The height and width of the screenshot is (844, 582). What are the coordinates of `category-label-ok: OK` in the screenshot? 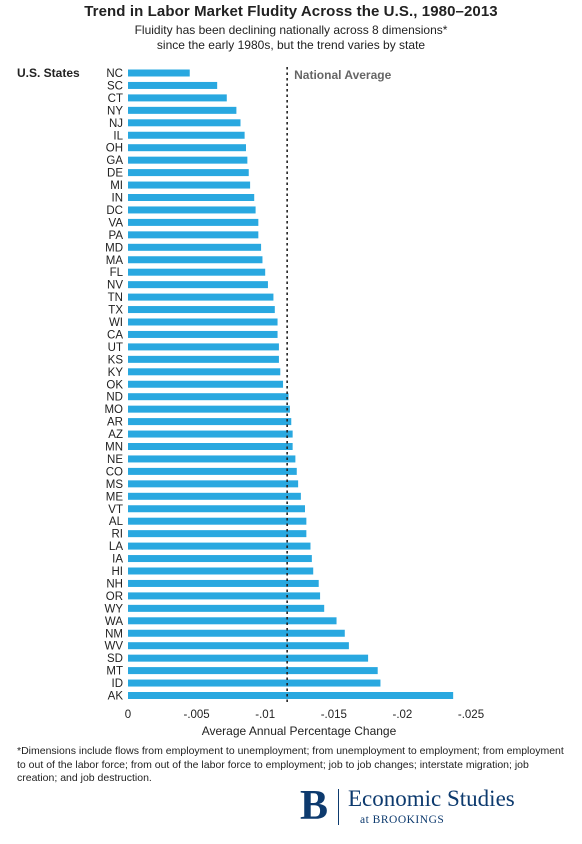 It's located at (114, 385).